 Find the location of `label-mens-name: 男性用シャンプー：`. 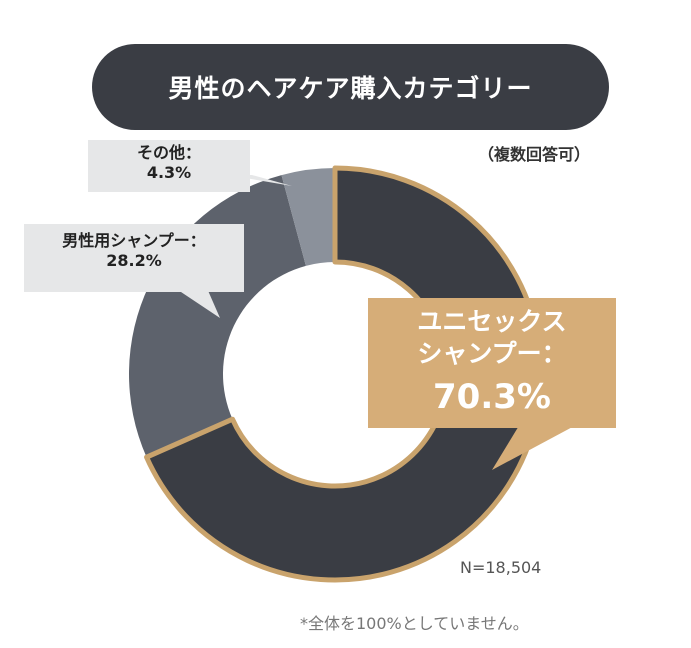

label-mens-name: 男性用シャンプー： is located at coordinates (134, 240).